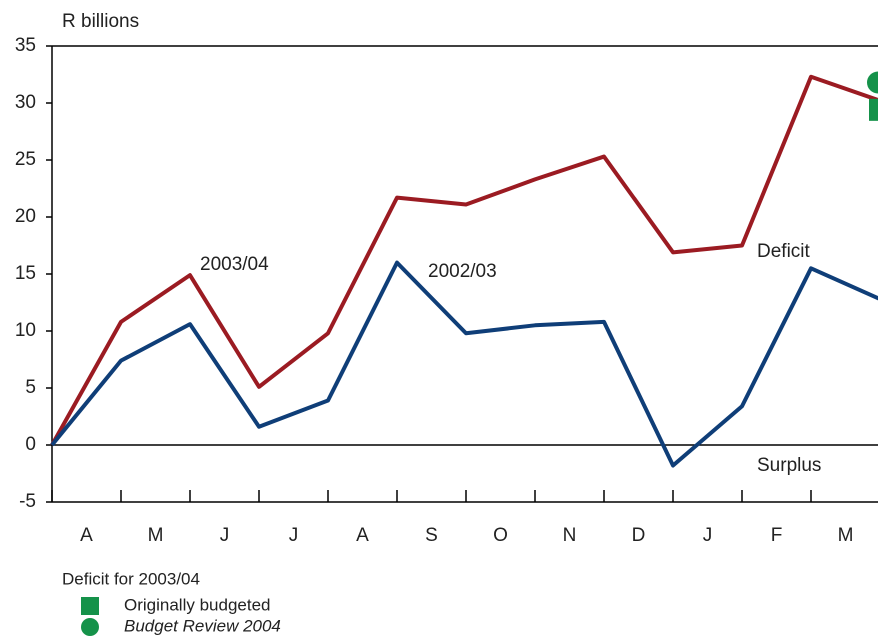  I want to click on x-tick-label: O, so click(500, 535).